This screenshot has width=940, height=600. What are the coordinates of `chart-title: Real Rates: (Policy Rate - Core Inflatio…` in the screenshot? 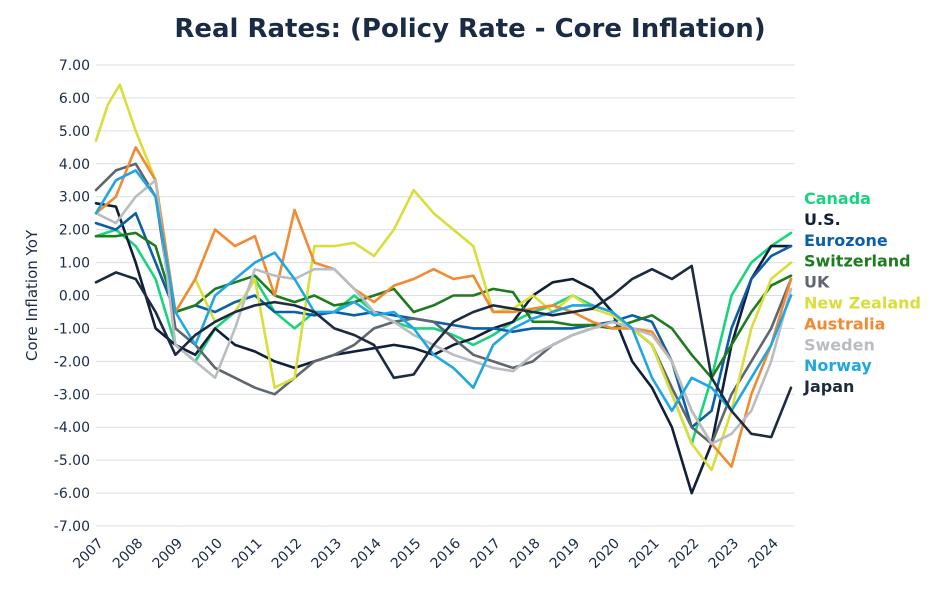 It's located at (470, 29).